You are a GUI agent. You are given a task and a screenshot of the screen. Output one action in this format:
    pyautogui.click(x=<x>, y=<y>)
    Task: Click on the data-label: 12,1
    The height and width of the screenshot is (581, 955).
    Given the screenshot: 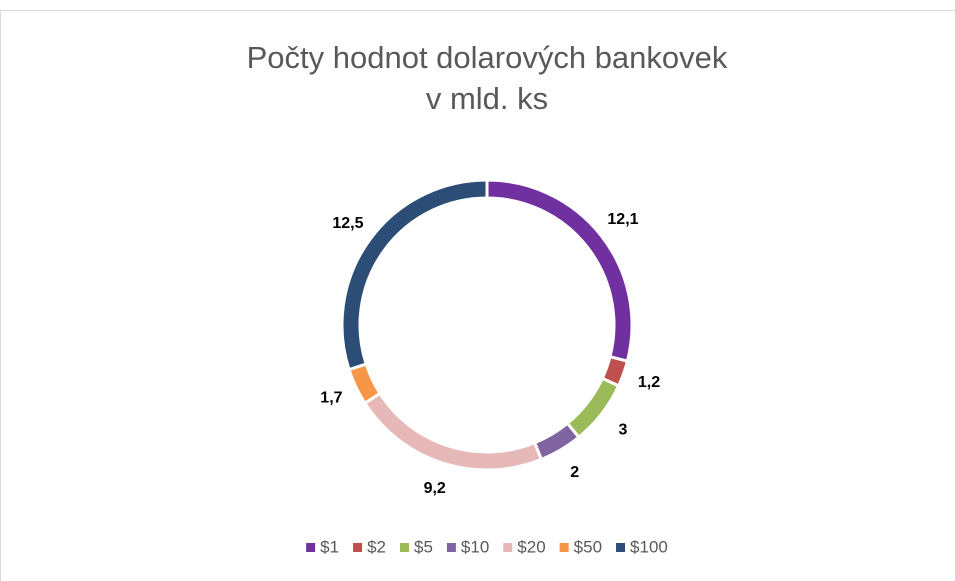 What is the action you would take?
    pyautogui.click(x=622, y=219)
    